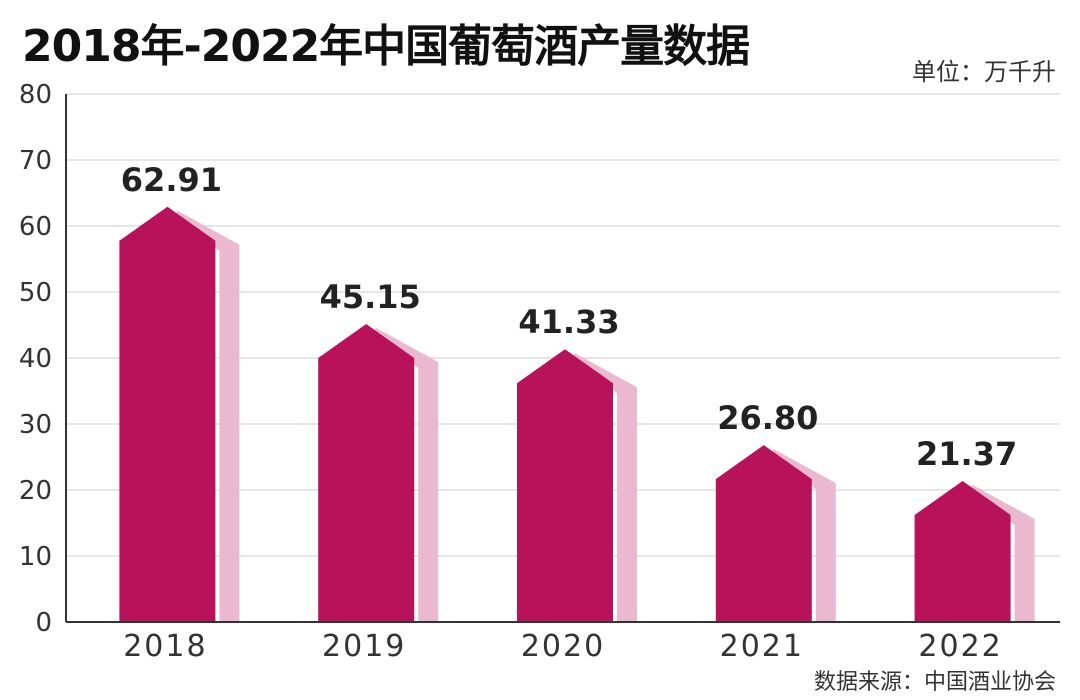  What do you see at coordinates (35, 161) in the screenshot?
I see `y-tick-label: 70` at bounding box center [35, 161].